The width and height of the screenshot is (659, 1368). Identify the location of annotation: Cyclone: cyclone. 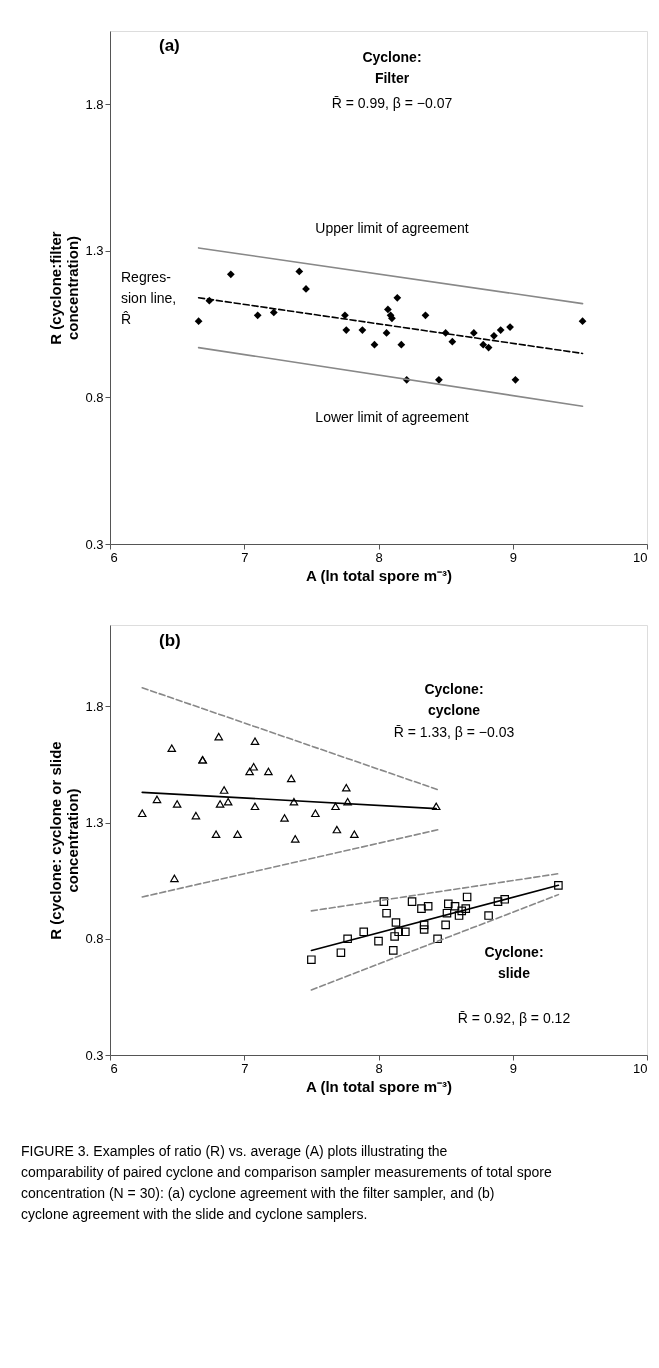
(454, 699).